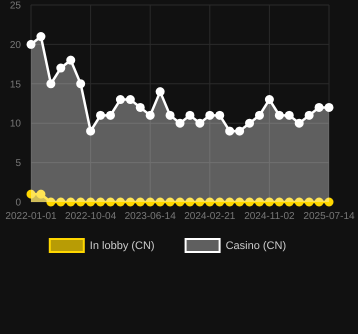 This screenshot has height=334, width=358. What do you see at coordinates (16, 45) in the screenshot?
I see `y-tick-label: 20` at bounding box center [16, 45].